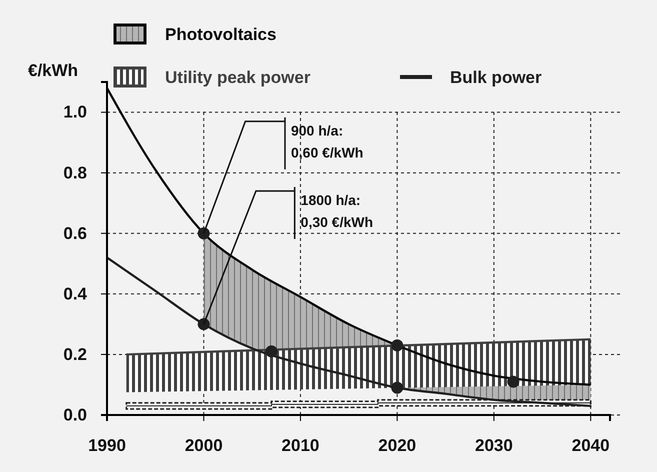  Describe the element at coordinates (494, 446) in the screenshot. I see `x-tick-label: 2030` at that location.